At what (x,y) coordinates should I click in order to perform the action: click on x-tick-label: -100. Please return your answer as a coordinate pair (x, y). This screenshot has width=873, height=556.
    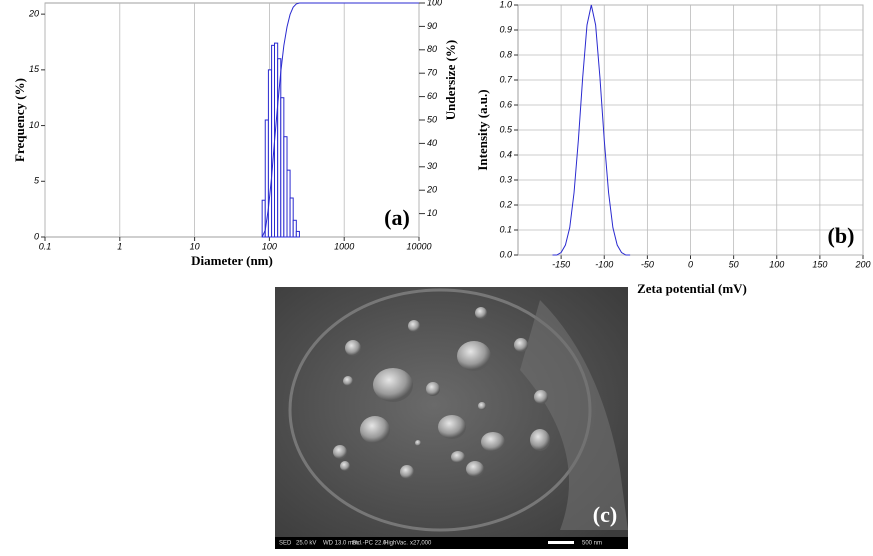
    Looking at the image, I should click on (604, 264).